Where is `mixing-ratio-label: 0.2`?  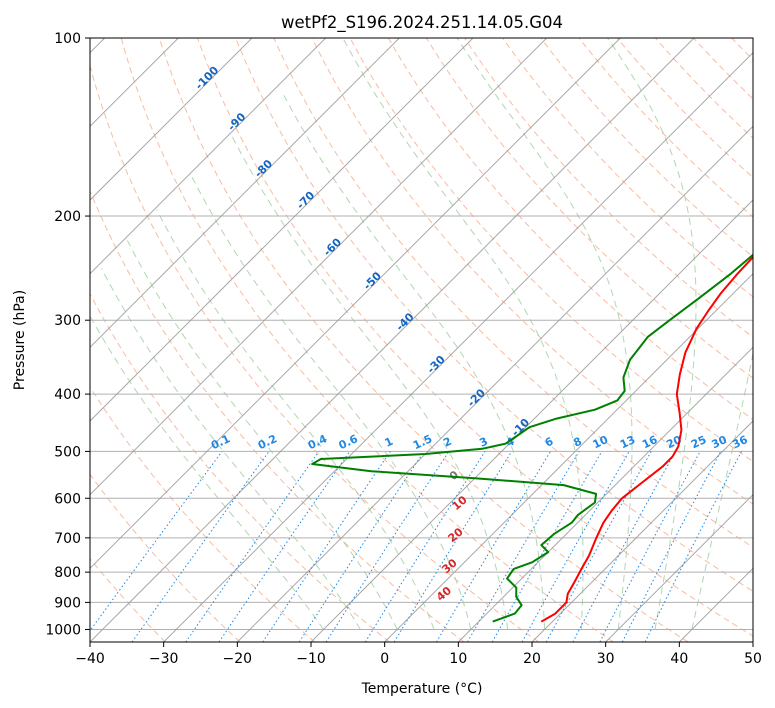
mixing-ratio-label: 0.2 is located at coordinates (267, 442).